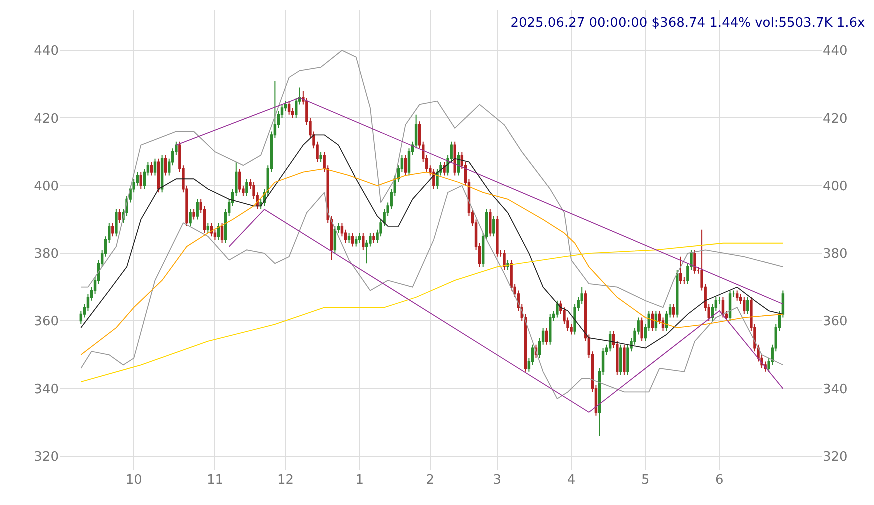  What do you see at coordinates (835, 186) in the screenshot?
I see `y2-tick-label: 400` at bounding box center [835, 186].